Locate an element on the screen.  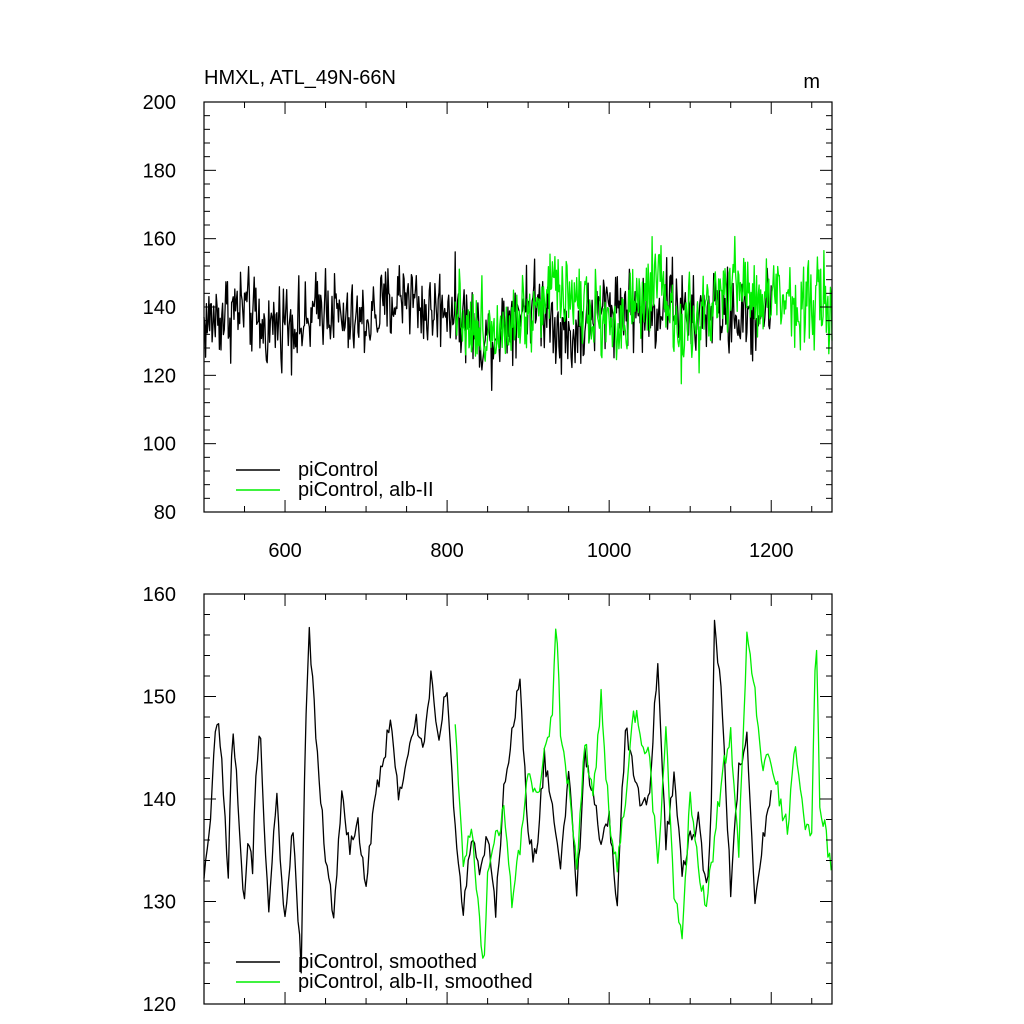
y-tick-label: 130 is located at coordinates (159, 903).